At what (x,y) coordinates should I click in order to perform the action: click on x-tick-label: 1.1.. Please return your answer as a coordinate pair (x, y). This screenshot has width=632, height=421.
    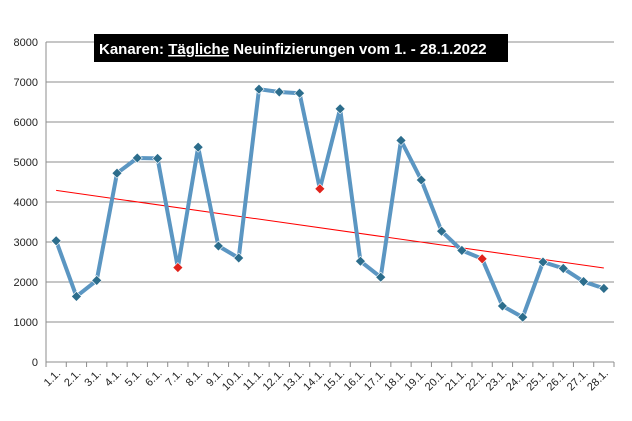
    Looking at the image, I should click on (52, 378).